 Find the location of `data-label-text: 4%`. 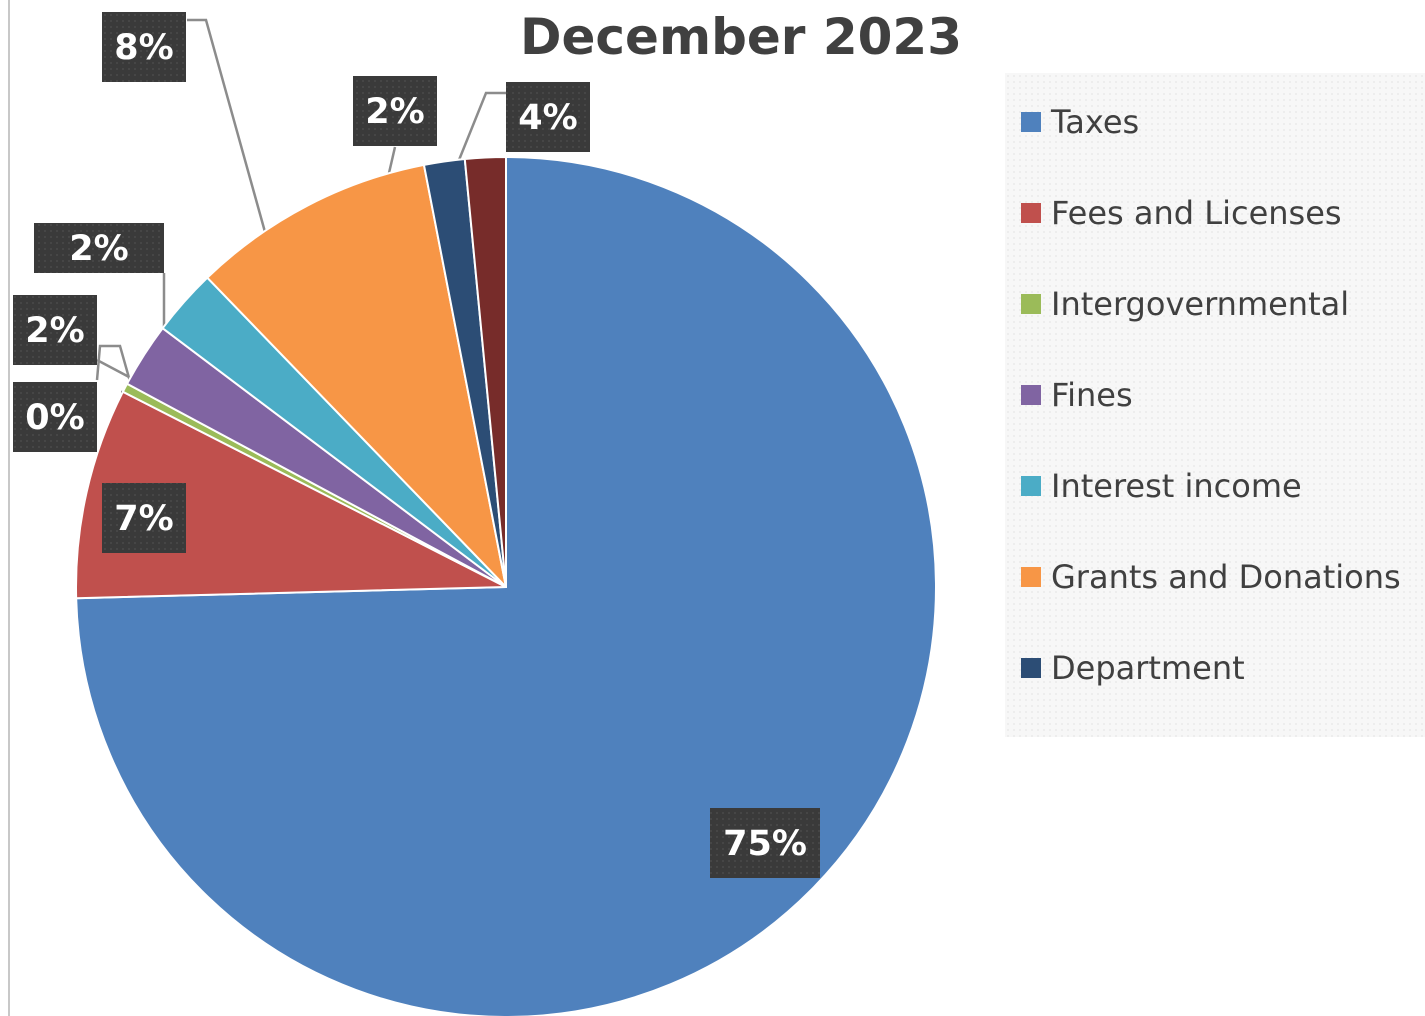

data-label-text: 4% is located at coordinates (547, 118).